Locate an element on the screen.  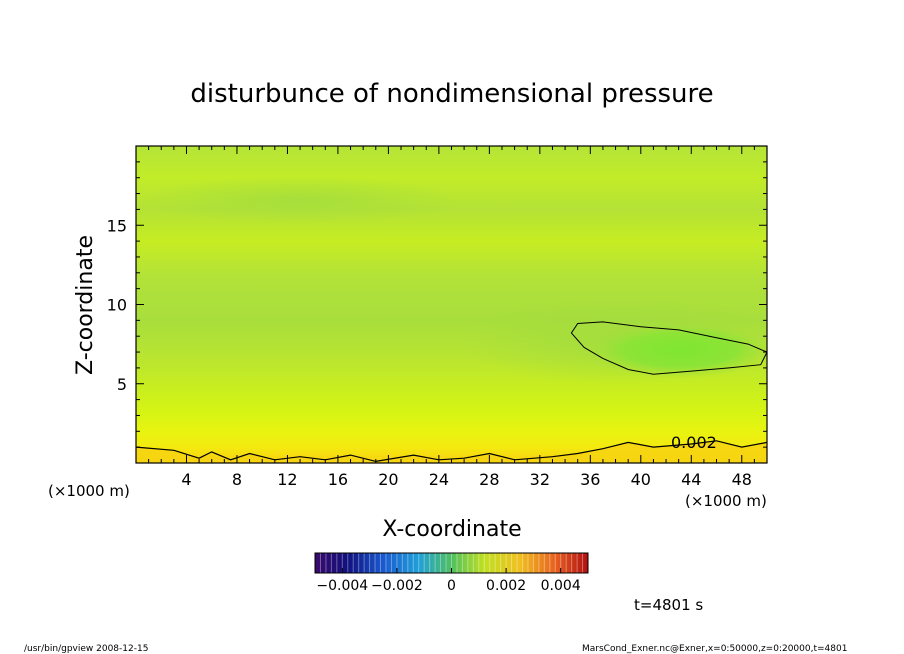
x-tick-label: 16 is located at coordinates (338, 479).